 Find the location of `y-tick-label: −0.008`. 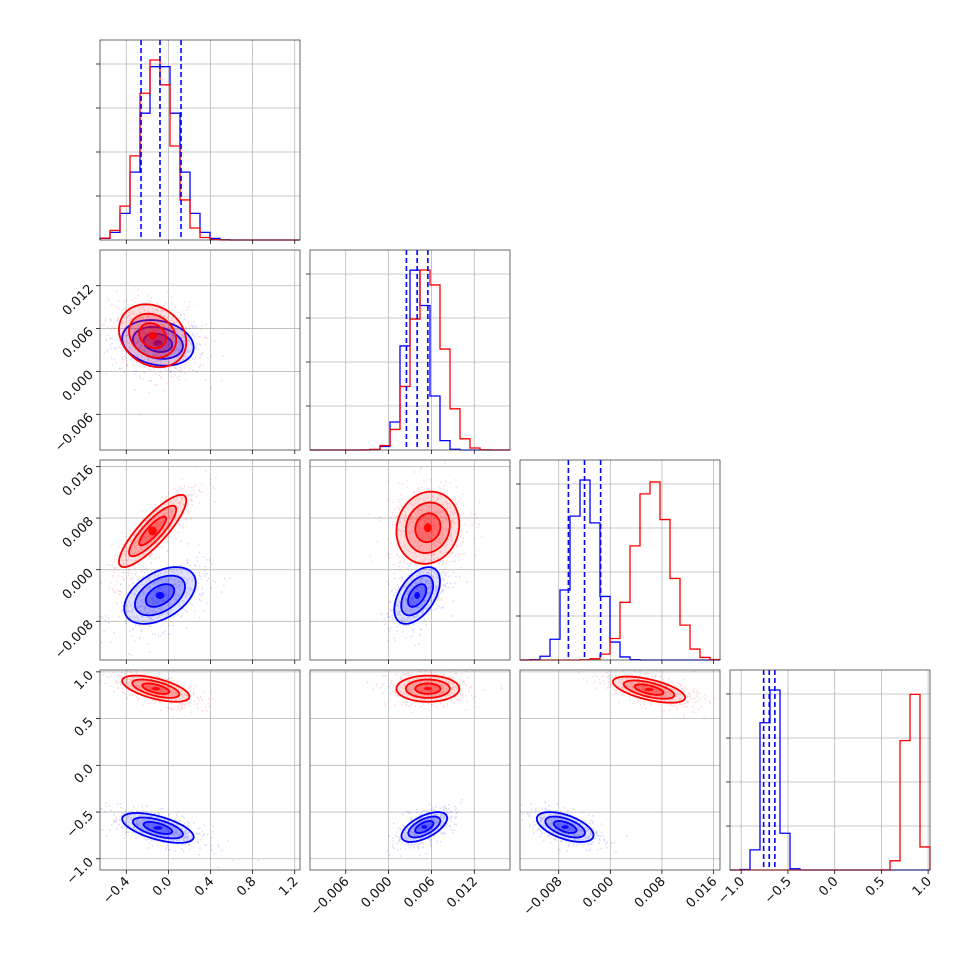

y-tick-label: −0.008 is located at coordinates (74, 640).